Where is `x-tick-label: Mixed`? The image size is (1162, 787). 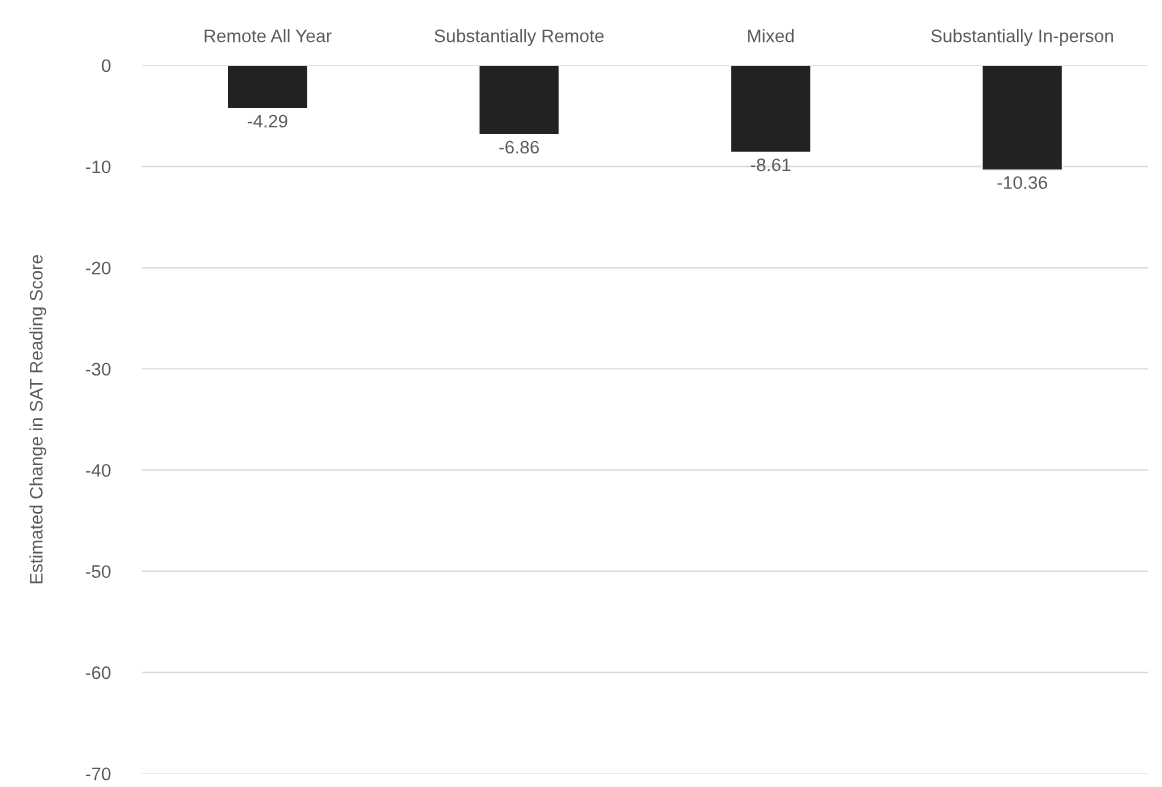 x-tick-label: Mixed is located at coordinates (771, 36).